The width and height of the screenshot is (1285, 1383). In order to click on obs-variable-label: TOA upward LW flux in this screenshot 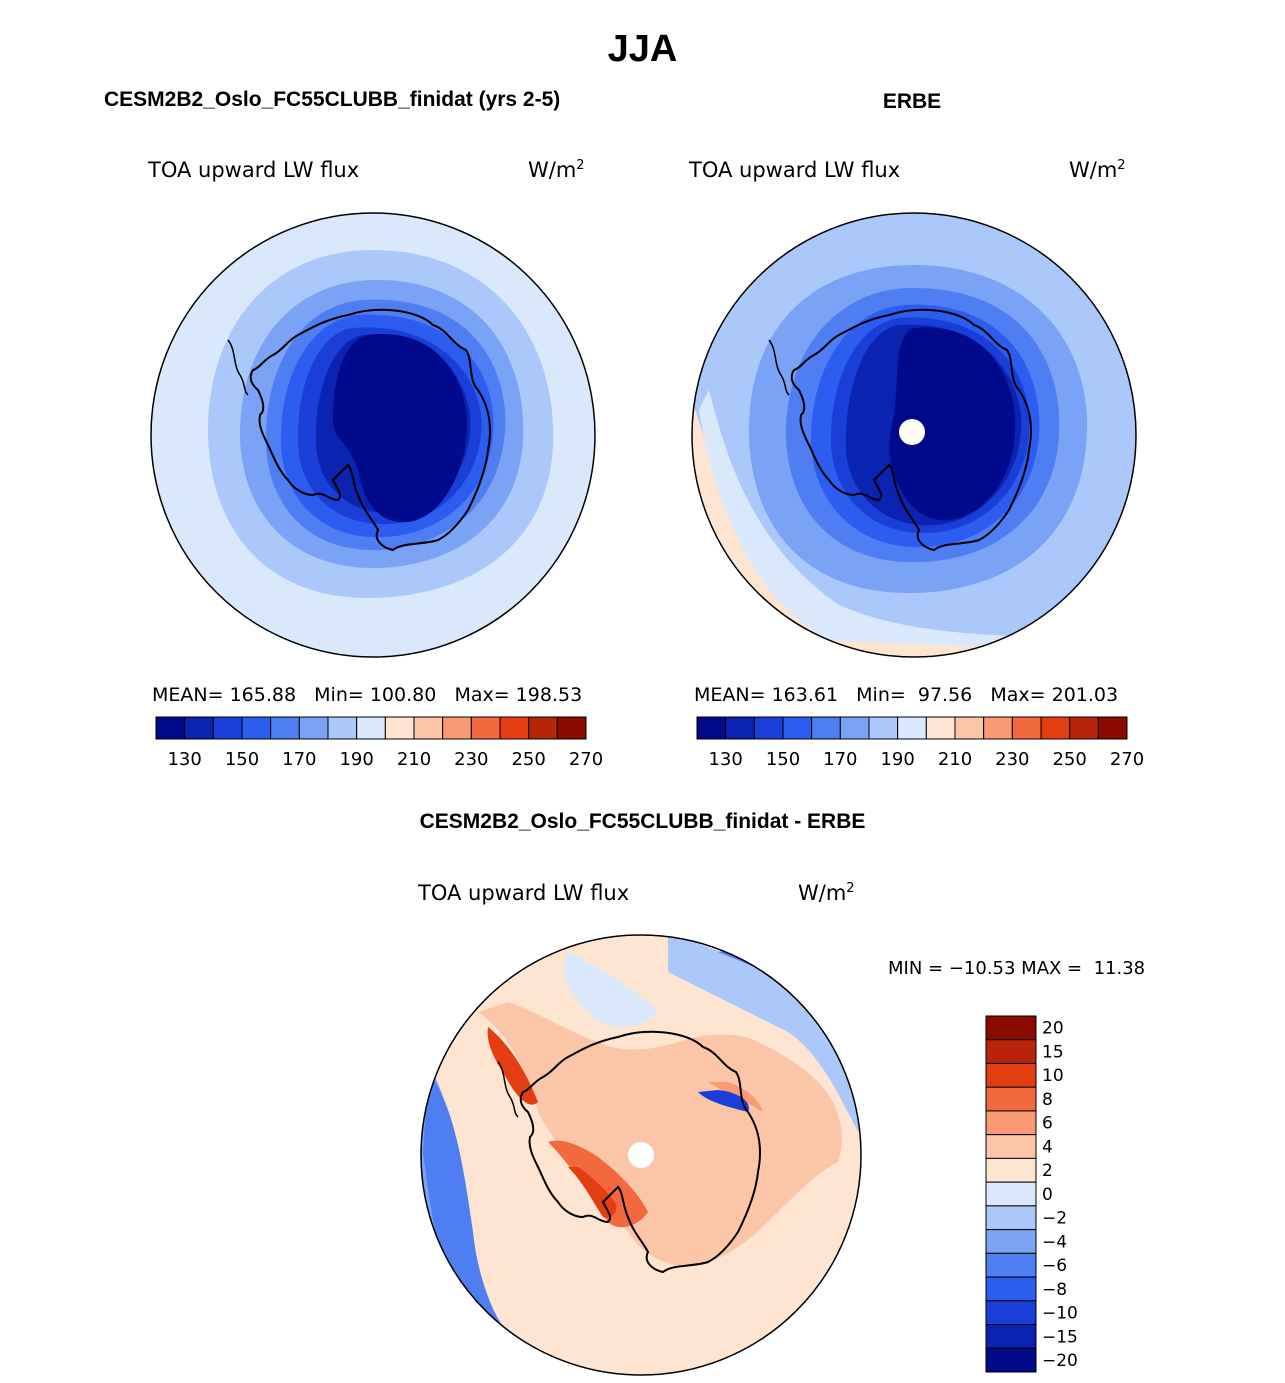, I will do `click(795, 170)`.